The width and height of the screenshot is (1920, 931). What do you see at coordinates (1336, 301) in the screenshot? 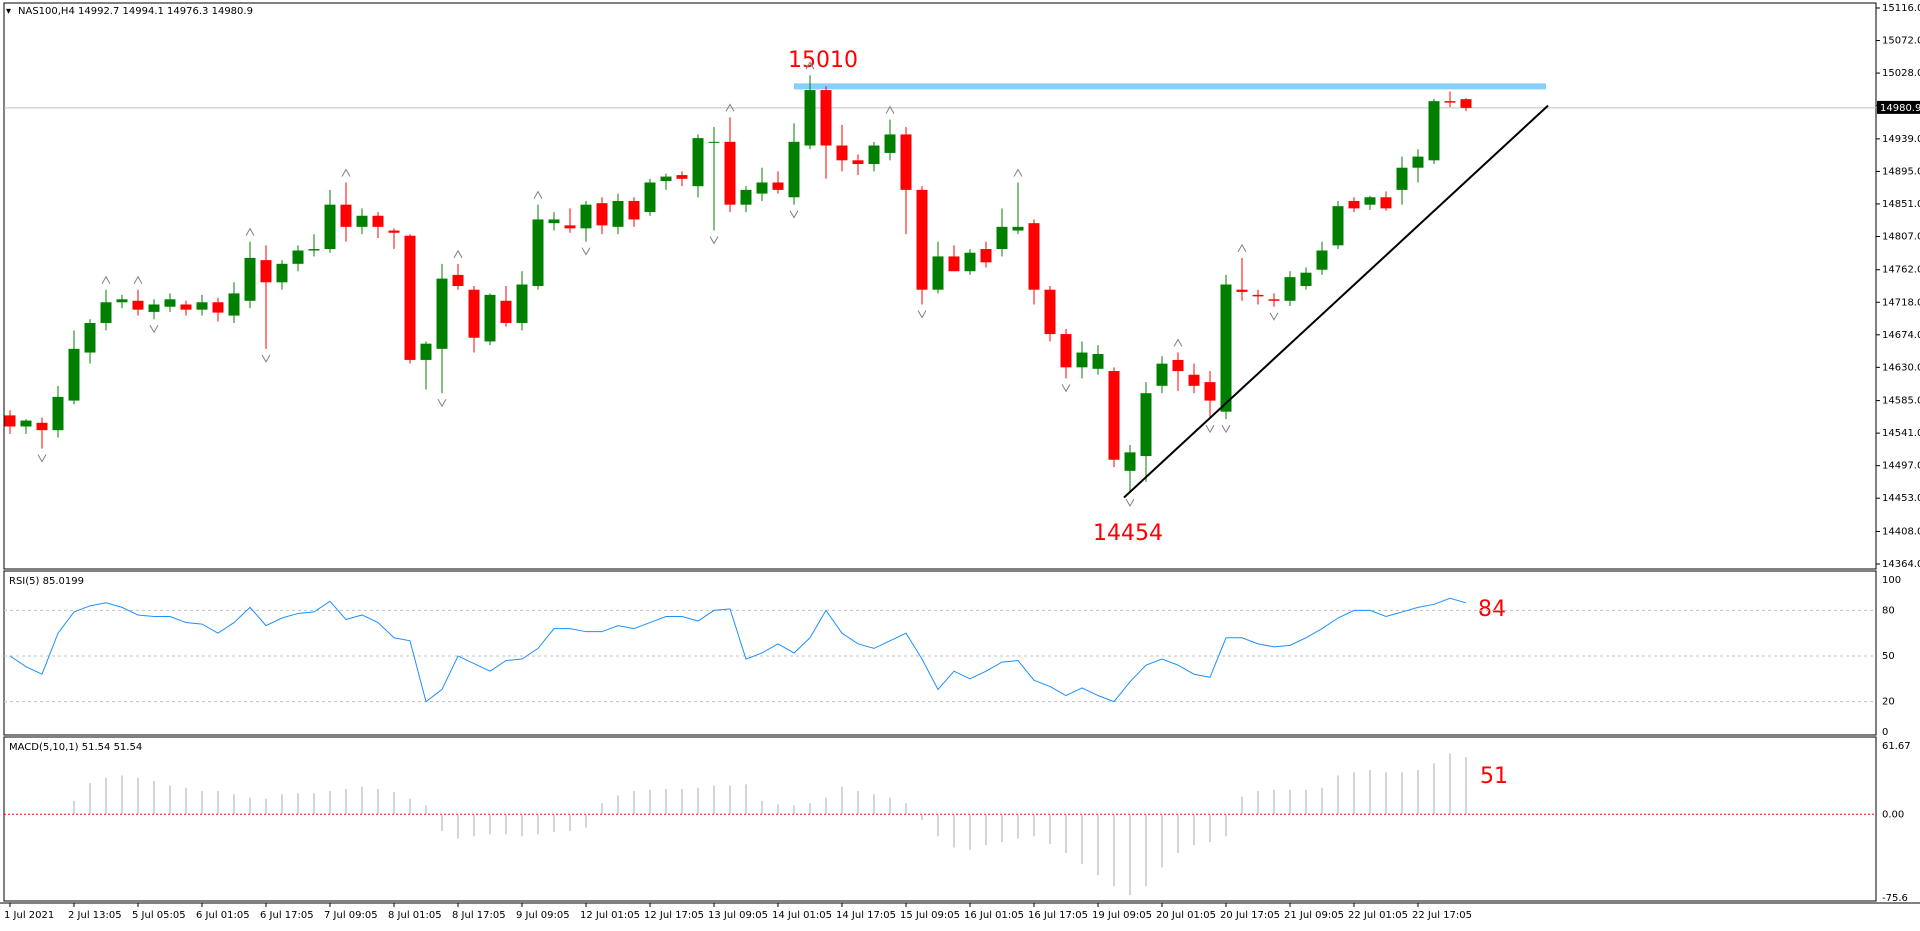
I see `support-trendline` at bounding box center [1336, 301].